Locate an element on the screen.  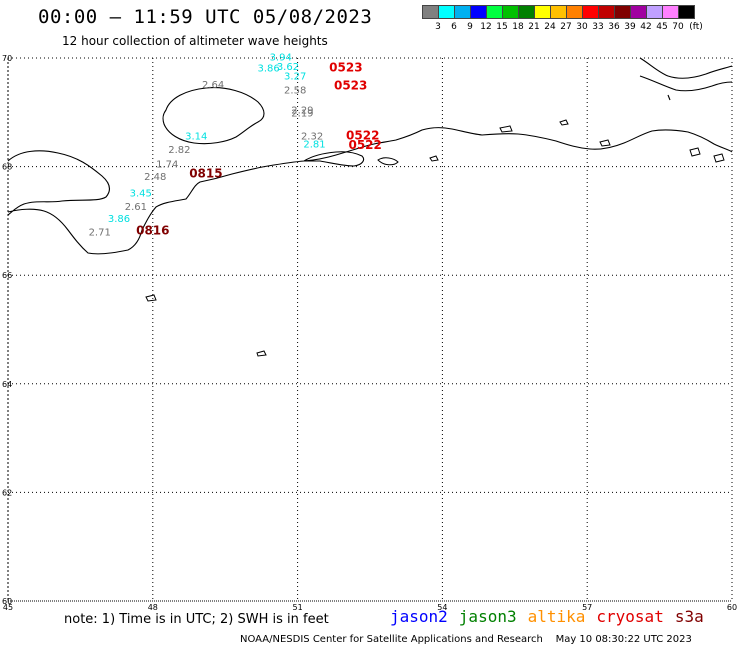
colorbar-label: 3 is located at coordinates (438, 27).